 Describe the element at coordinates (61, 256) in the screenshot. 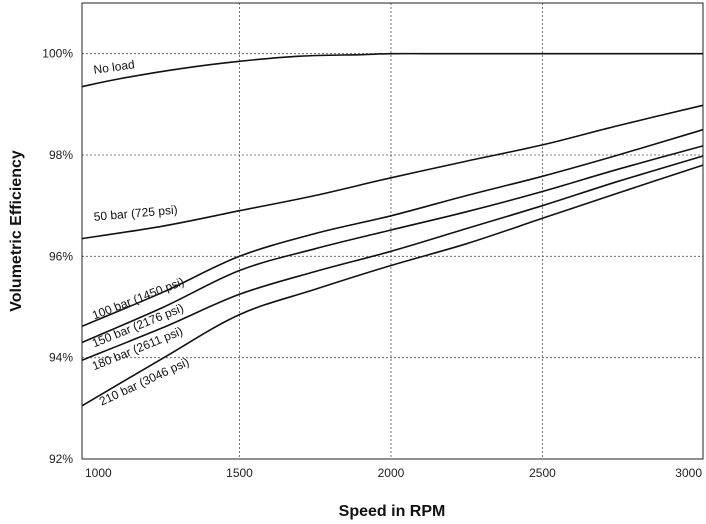

I see `y-tick-label: 96%` at that location.